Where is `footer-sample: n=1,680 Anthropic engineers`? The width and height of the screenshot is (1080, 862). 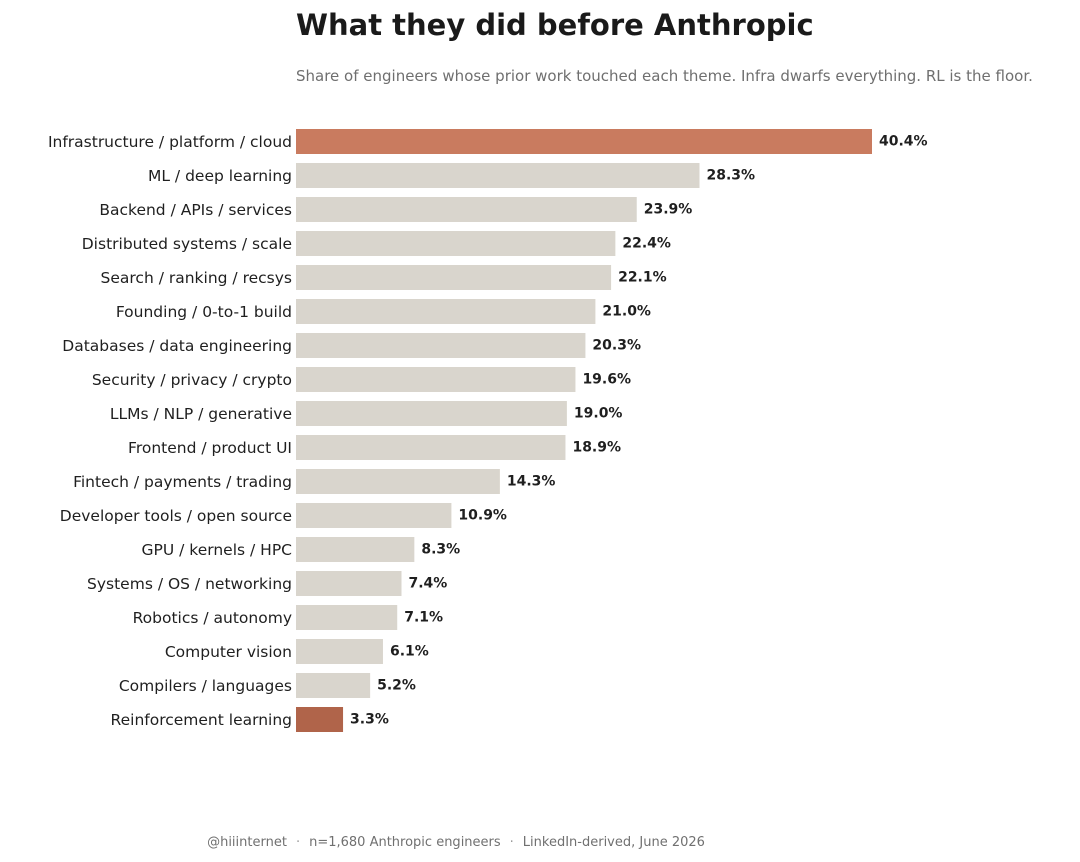
footer-sample: n=1,680 Anthropic engineers is located at coordinates (405, 842).